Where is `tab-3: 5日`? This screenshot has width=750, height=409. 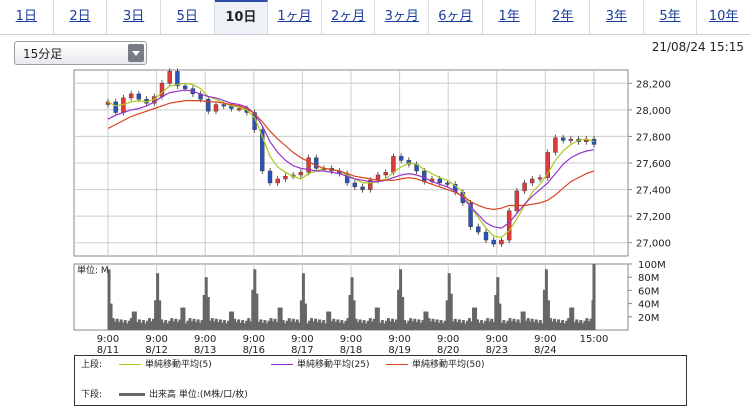
tab-3: 5日 is located at coordinates (188, 17).